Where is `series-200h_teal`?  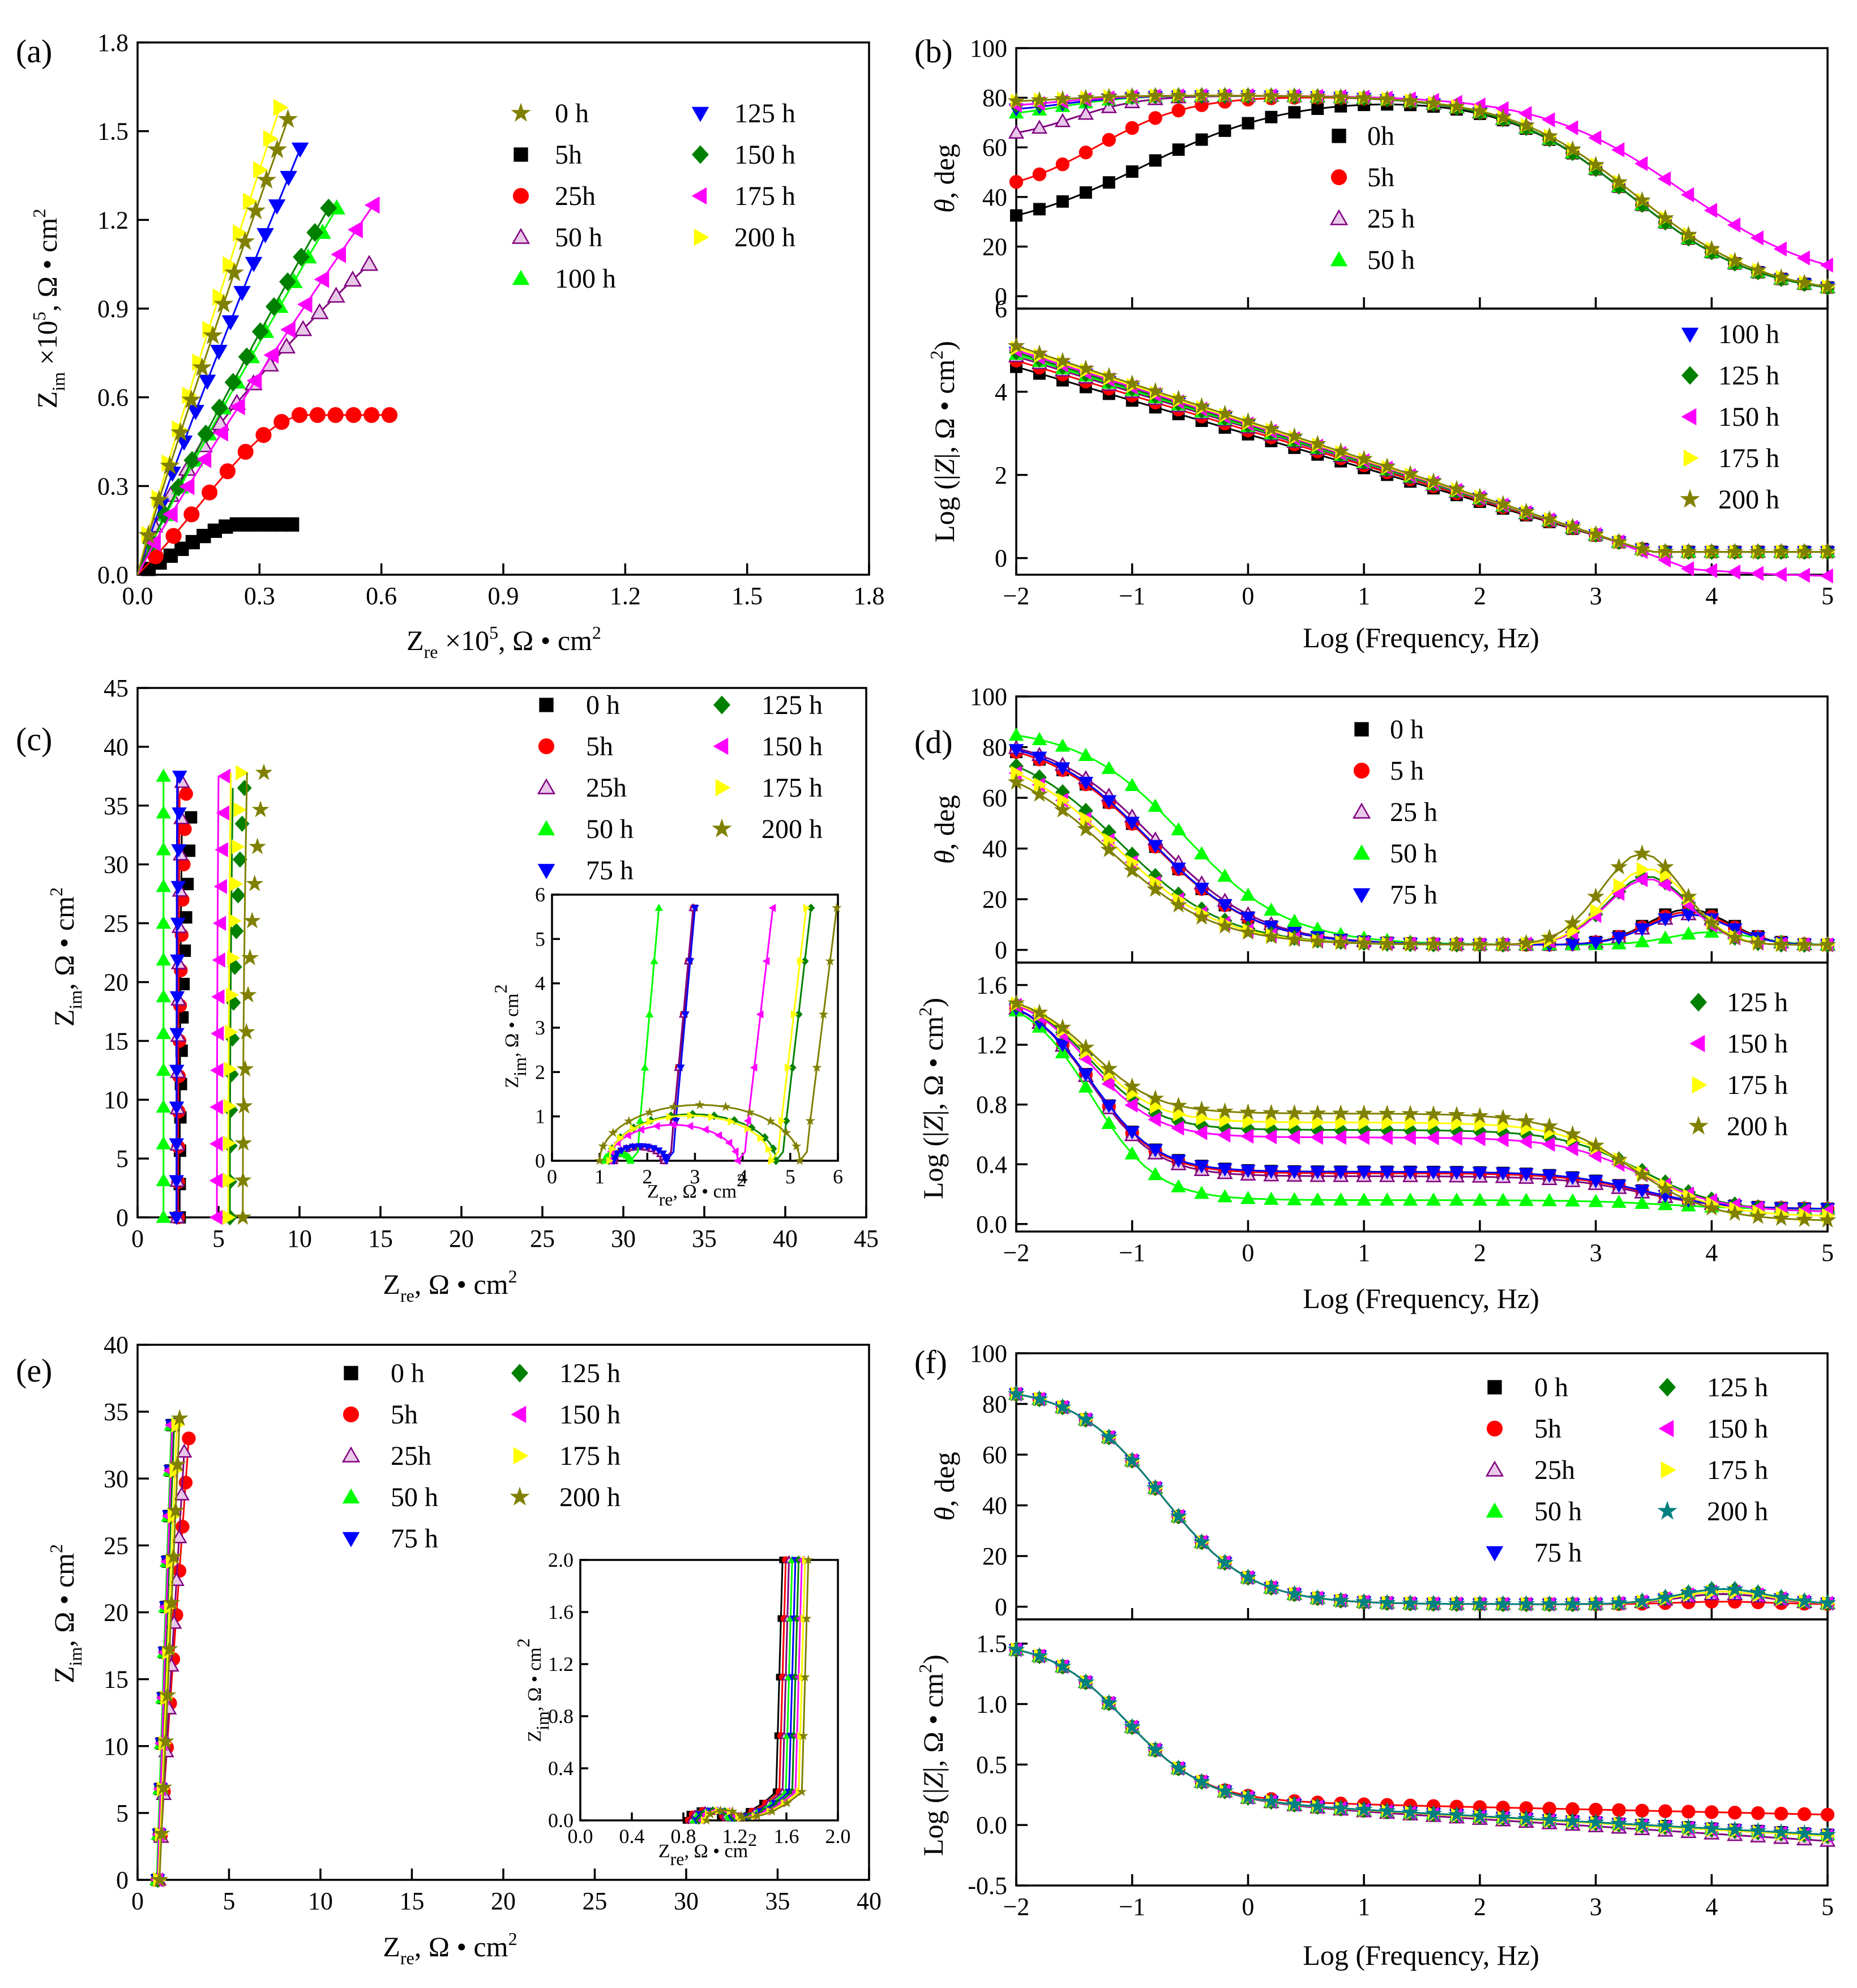 series-200h_teal is located at coordinates (1422, 1498).